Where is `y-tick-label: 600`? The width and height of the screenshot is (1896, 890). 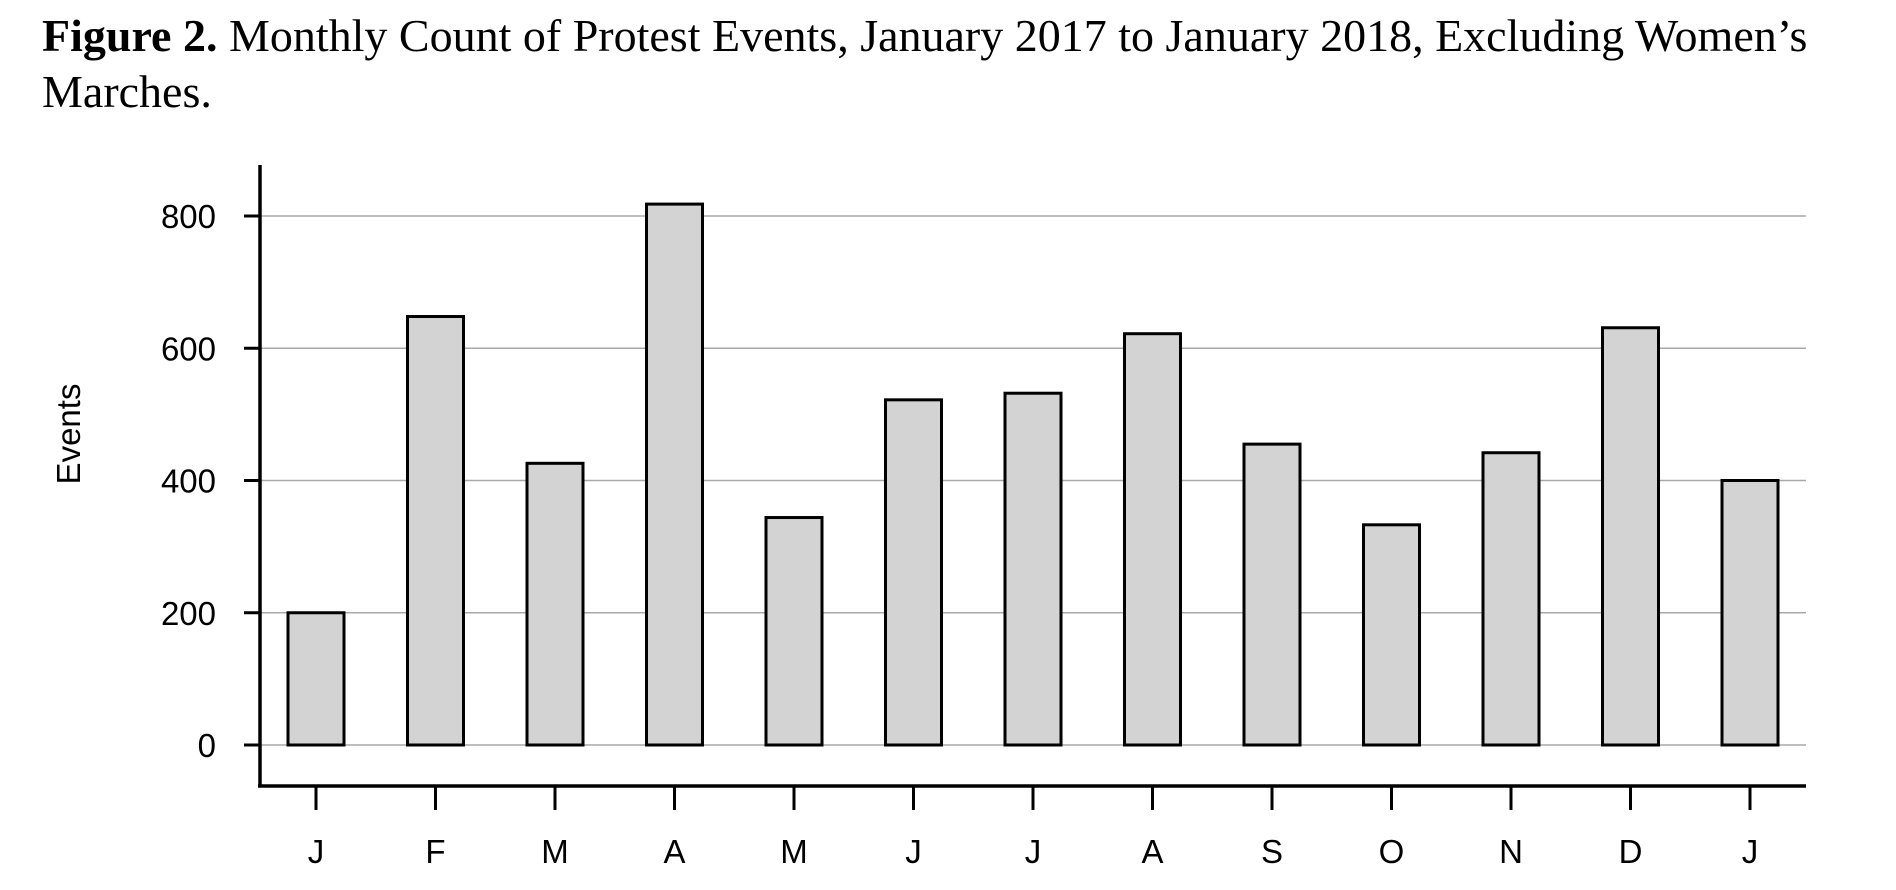
y-tick-label: 600 is located at coordinates (188, 348).